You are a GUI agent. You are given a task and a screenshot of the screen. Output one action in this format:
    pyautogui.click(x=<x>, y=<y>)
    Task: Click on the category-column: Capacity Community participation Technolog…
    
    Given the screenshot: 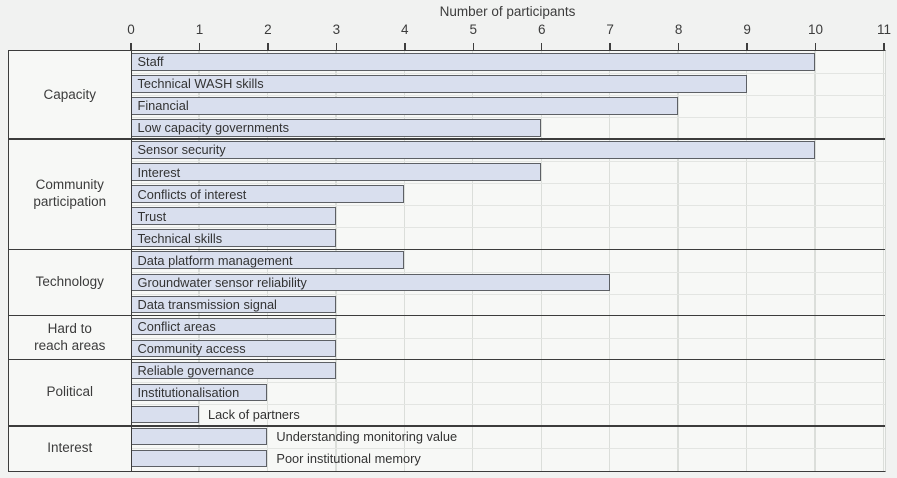 What is the action you would take?
    pyautogui.click(x=70, y=261)
    